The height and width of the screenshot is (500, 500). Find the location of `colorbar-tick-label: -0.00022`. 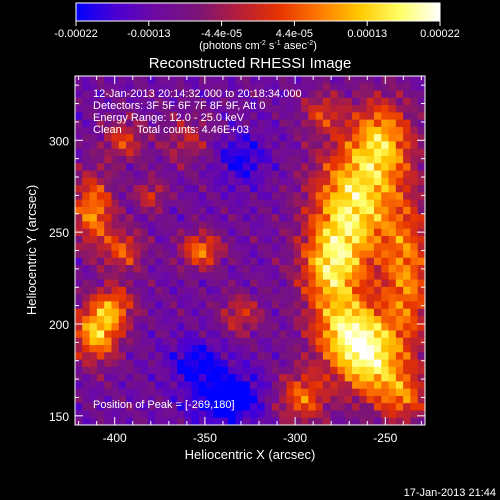

colorbar-tick-label: -0.00022 is located at coordinates (75, 34).